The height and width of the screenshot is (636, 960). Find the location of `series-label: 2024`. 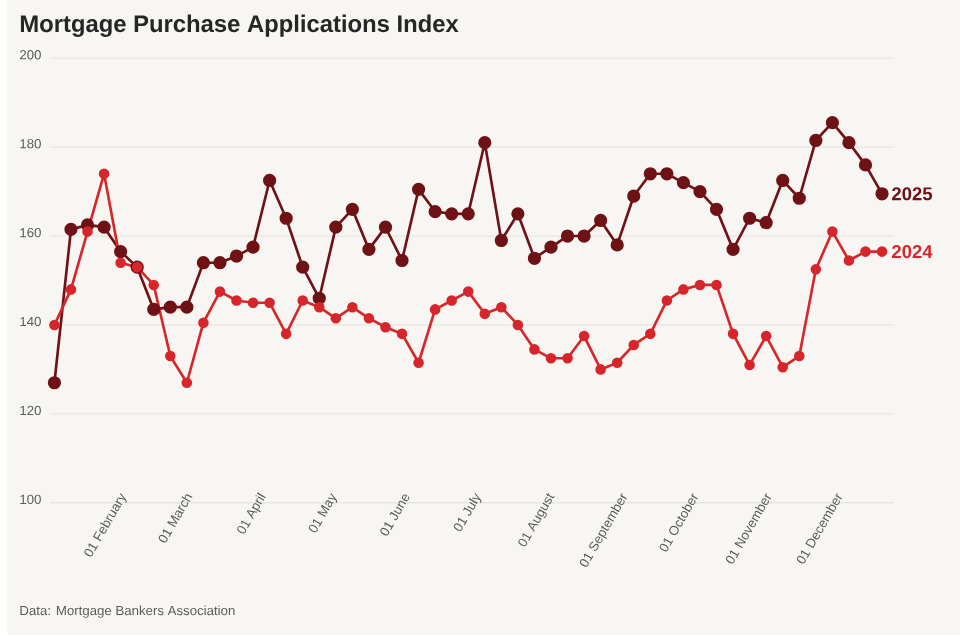

series-label: 2024 is located at coordinates (912, 252).